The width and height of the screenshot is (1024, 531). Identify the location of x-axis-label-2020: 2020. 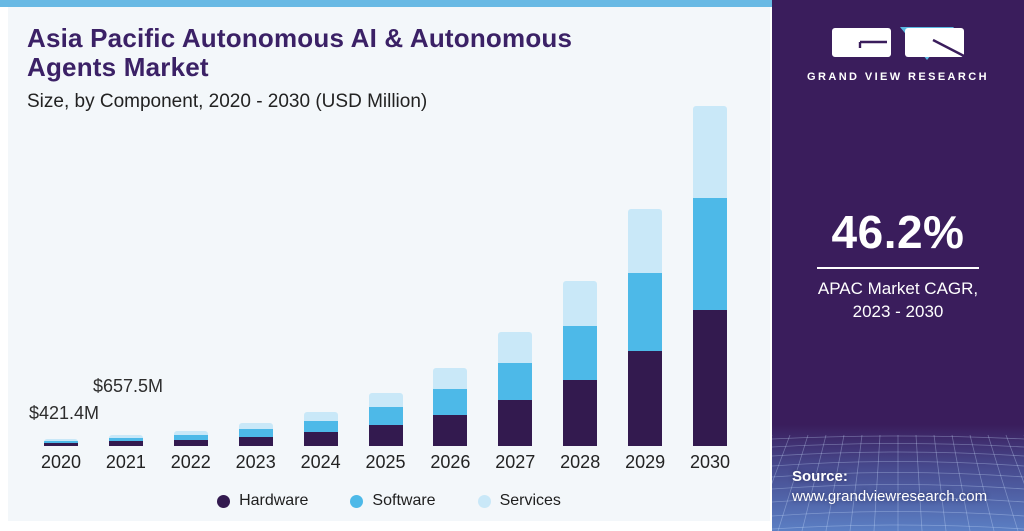
(61, 462).